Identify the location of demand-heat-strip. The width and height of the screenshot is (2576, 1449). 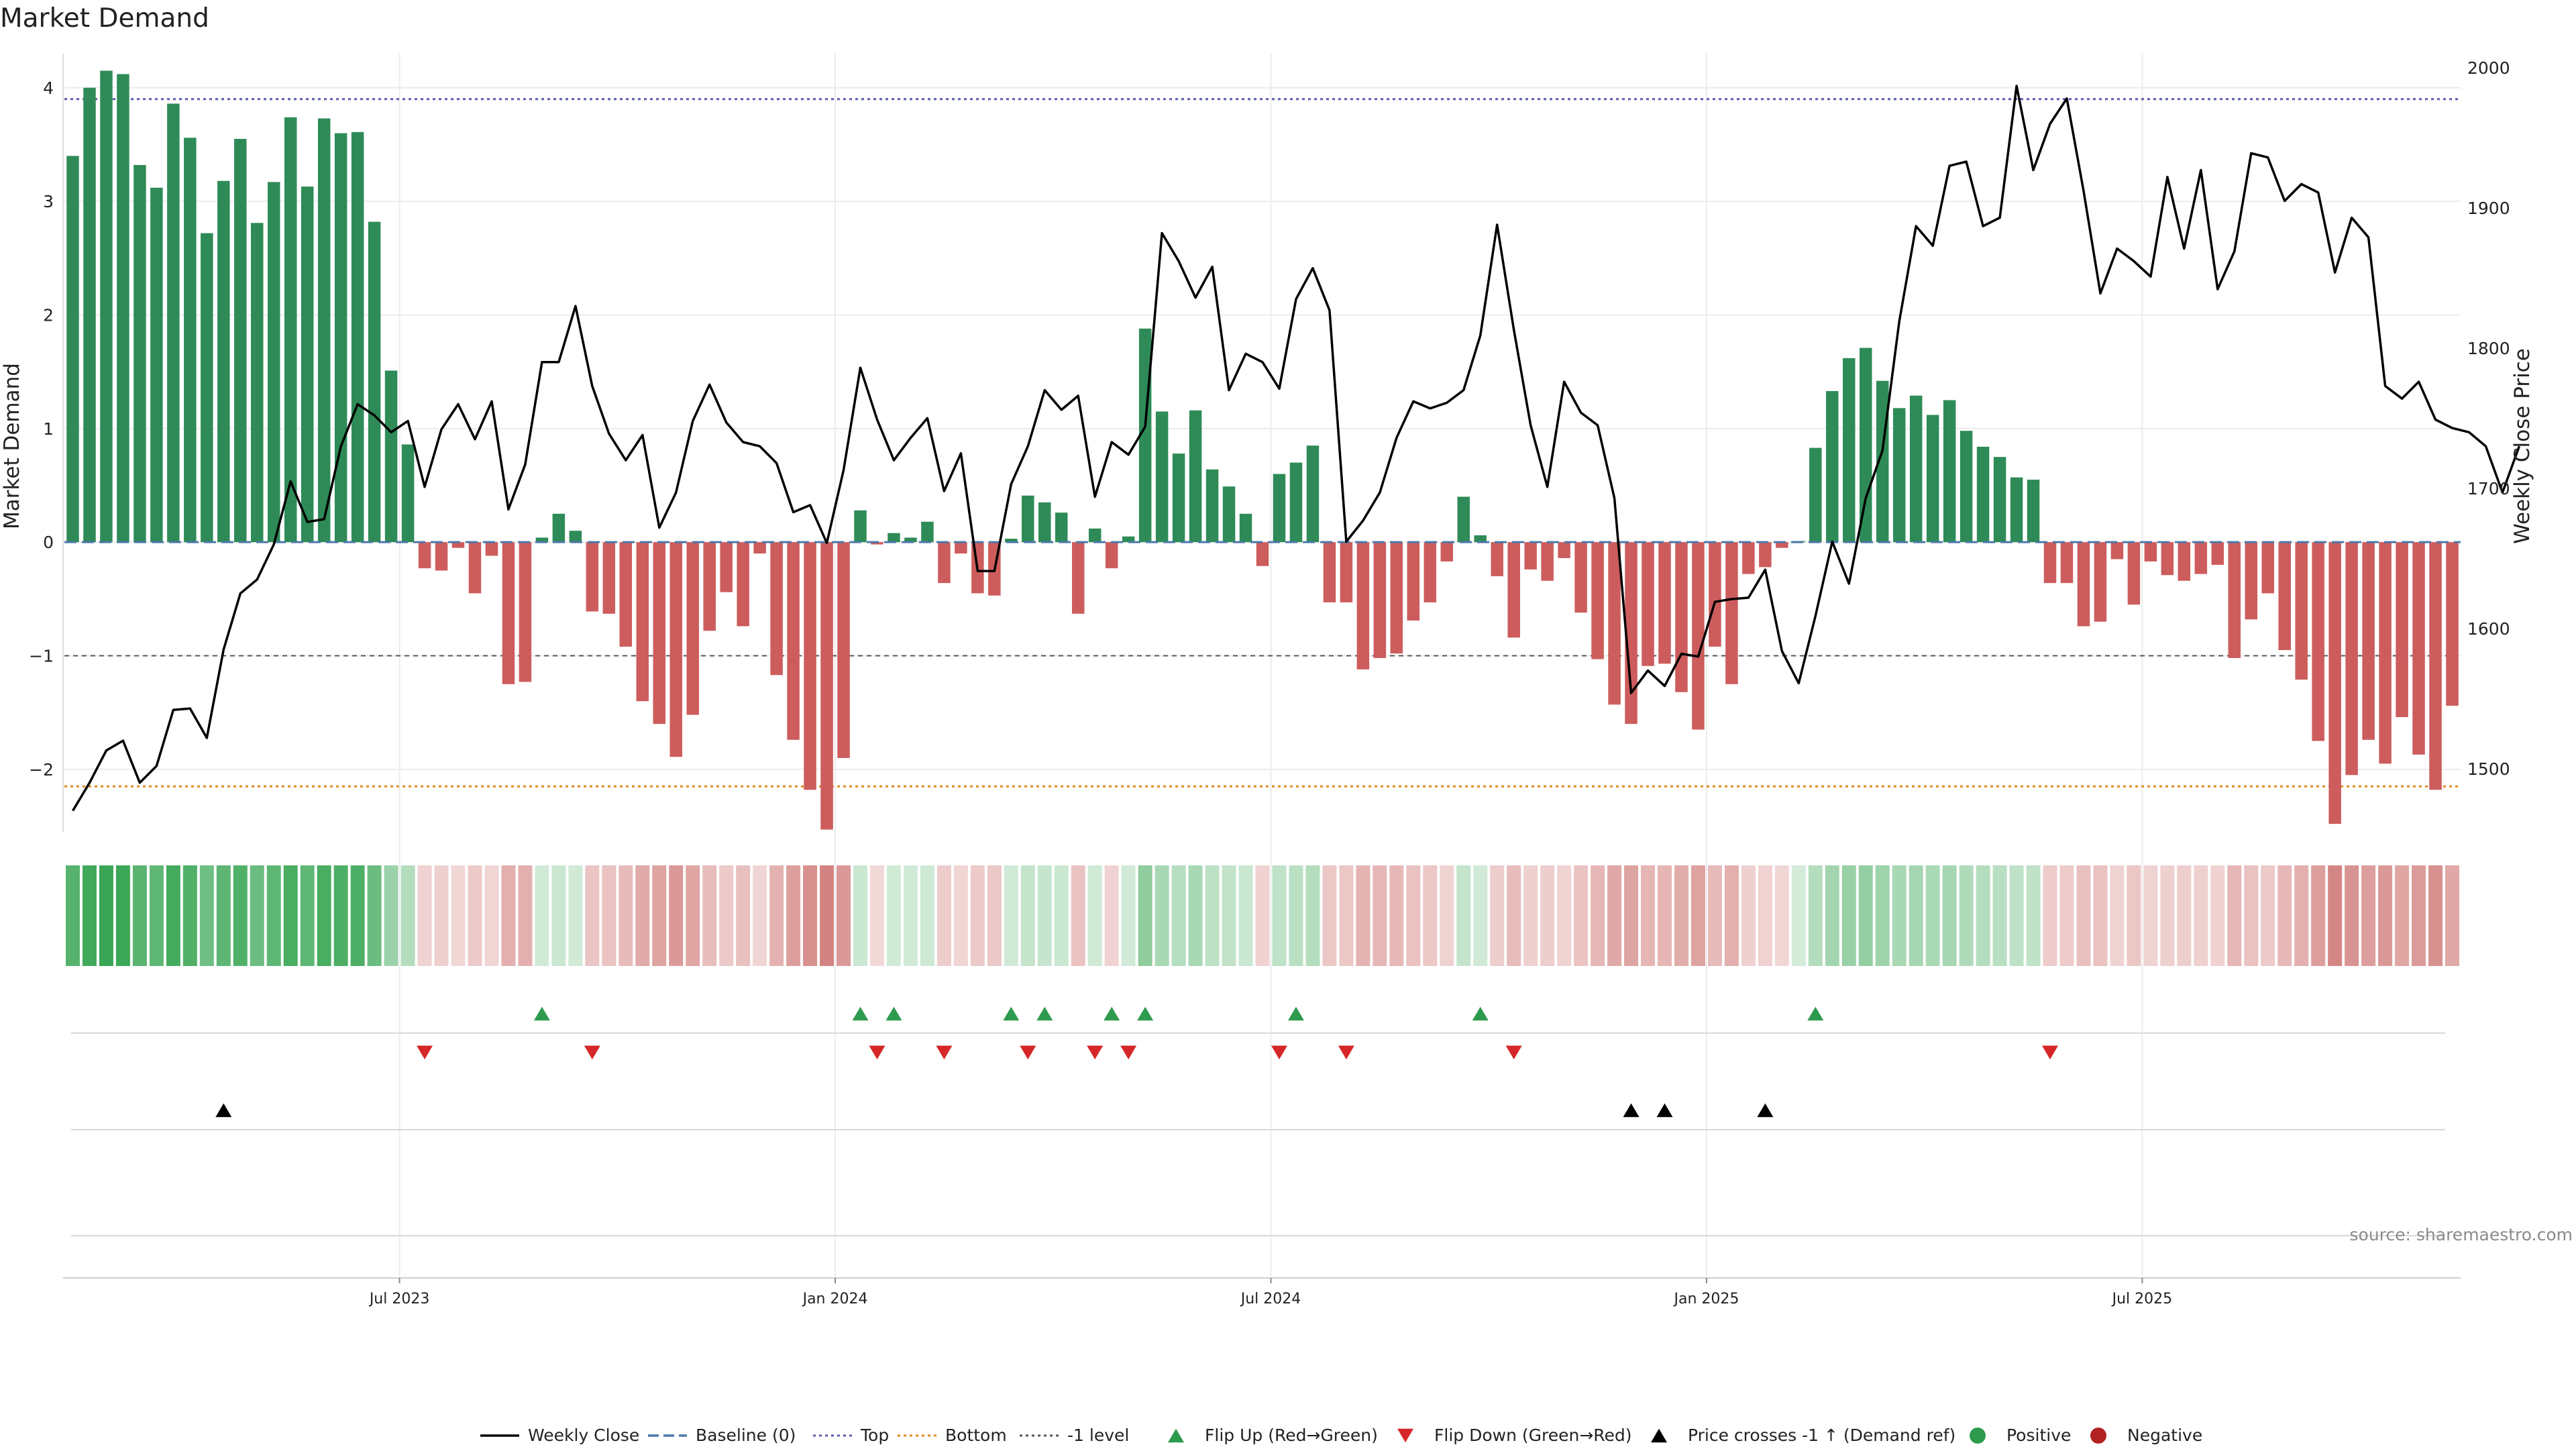
(1262, 915).